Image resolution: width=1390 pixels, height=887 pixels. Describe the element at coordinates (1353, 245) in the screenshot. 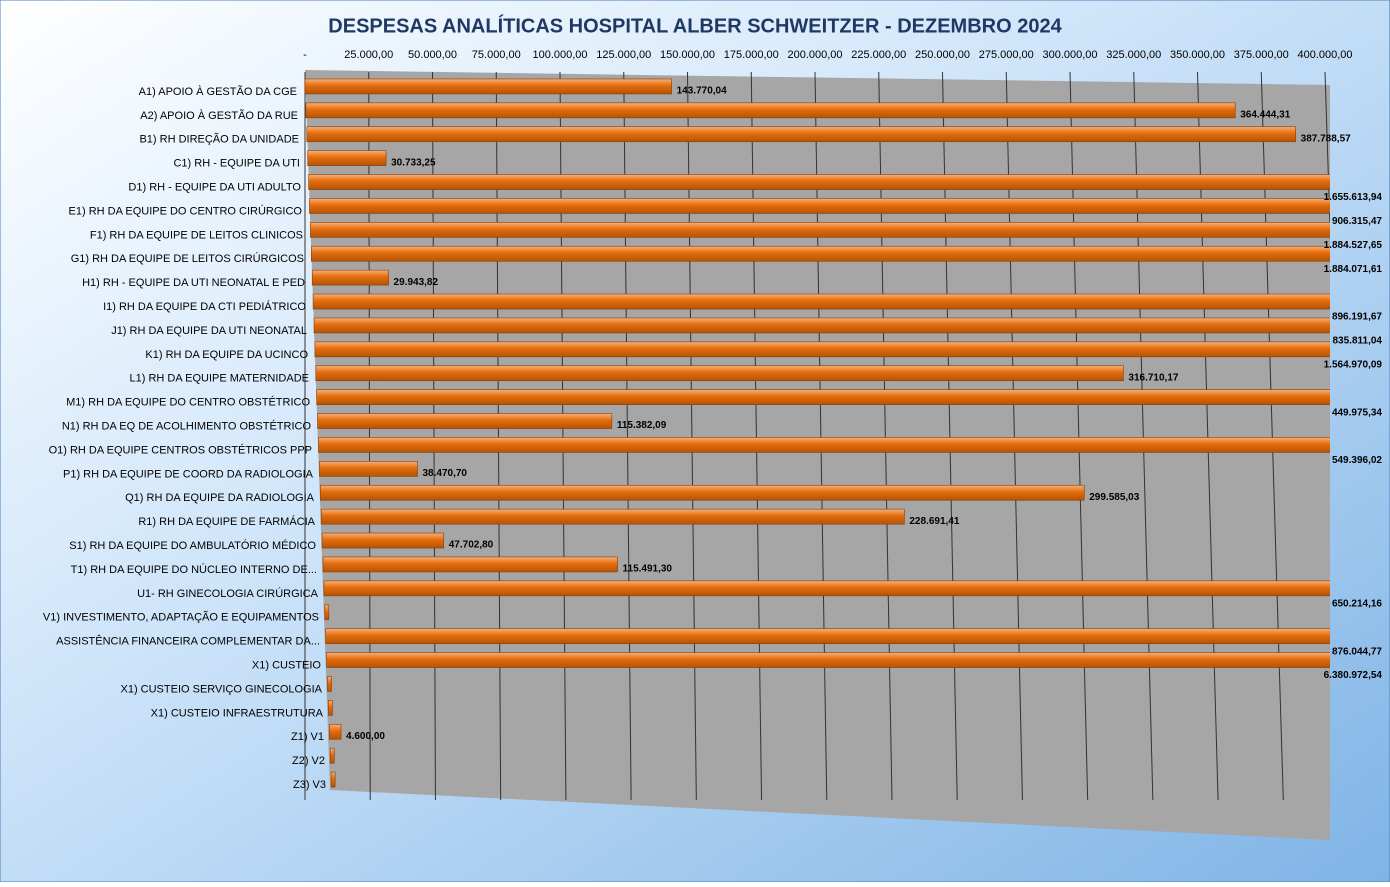

I see `data-label: 1.884.527,65` at that location.